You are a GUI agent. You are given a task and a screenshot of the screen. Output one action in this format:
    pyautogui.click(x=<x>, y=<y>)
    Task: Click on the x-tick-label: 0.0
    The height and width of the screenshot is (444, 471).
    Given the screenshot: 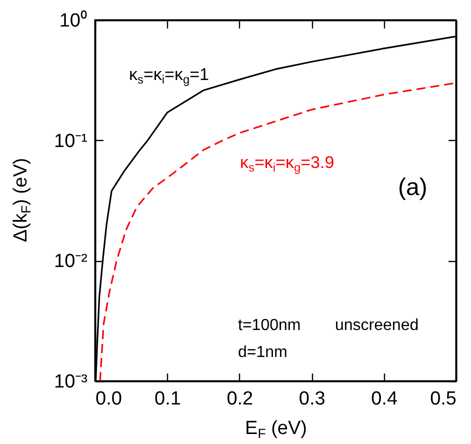 What is the action you would take?
    pyautogui.click(x=109, y=399)
    